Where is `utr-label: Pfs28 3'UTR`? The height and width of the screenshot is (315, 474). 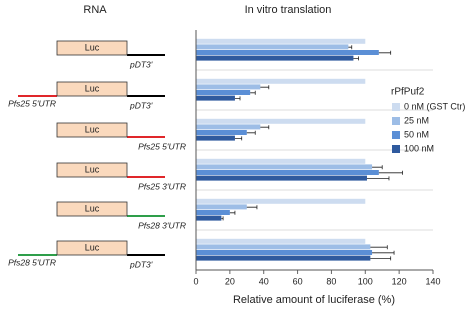
utr-label: Pfs28 3'UTR is located at coordinates (162, 225).